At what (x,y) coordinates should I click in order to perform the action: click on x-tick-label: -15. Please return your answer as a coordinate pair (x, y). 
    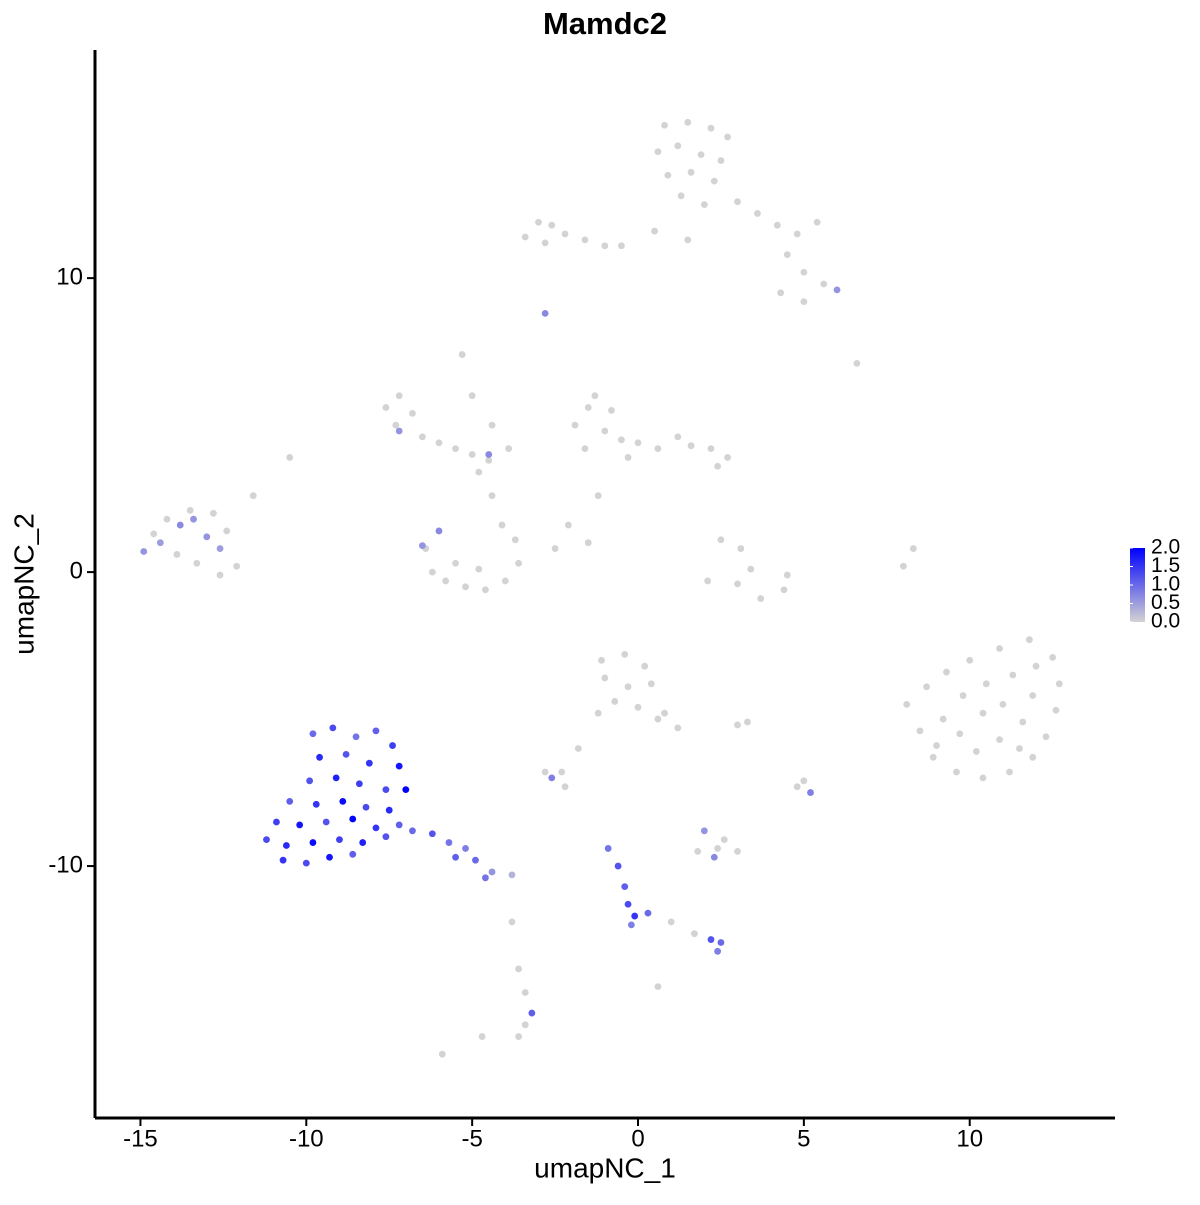
    Looking at the image, I should click on (140, 1138).